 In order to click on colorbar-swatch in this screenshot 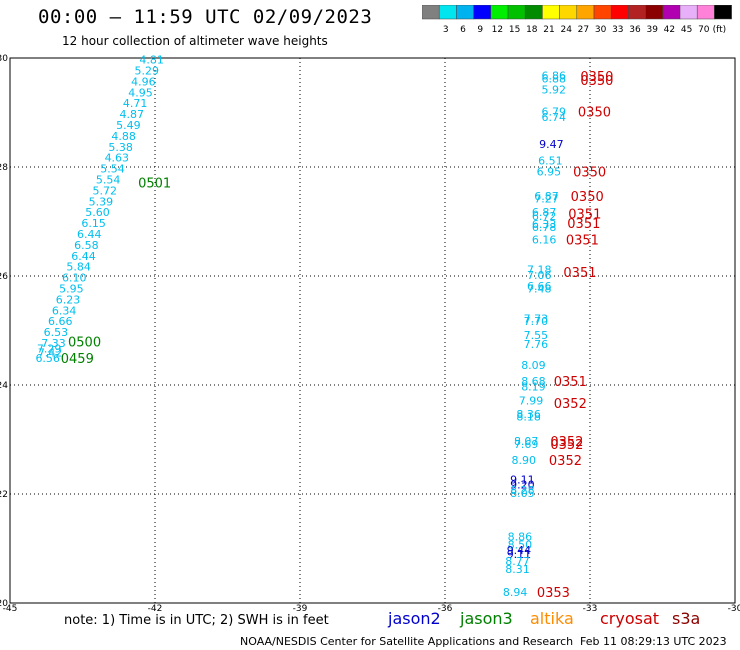, I will do `click(723, 12)`.